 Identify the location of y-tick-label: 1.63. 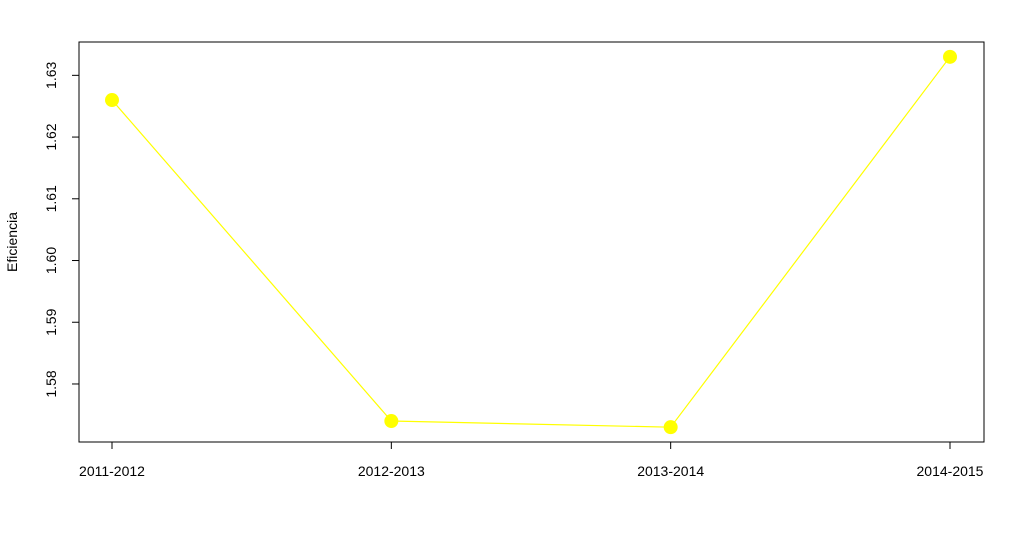
(51, 74).